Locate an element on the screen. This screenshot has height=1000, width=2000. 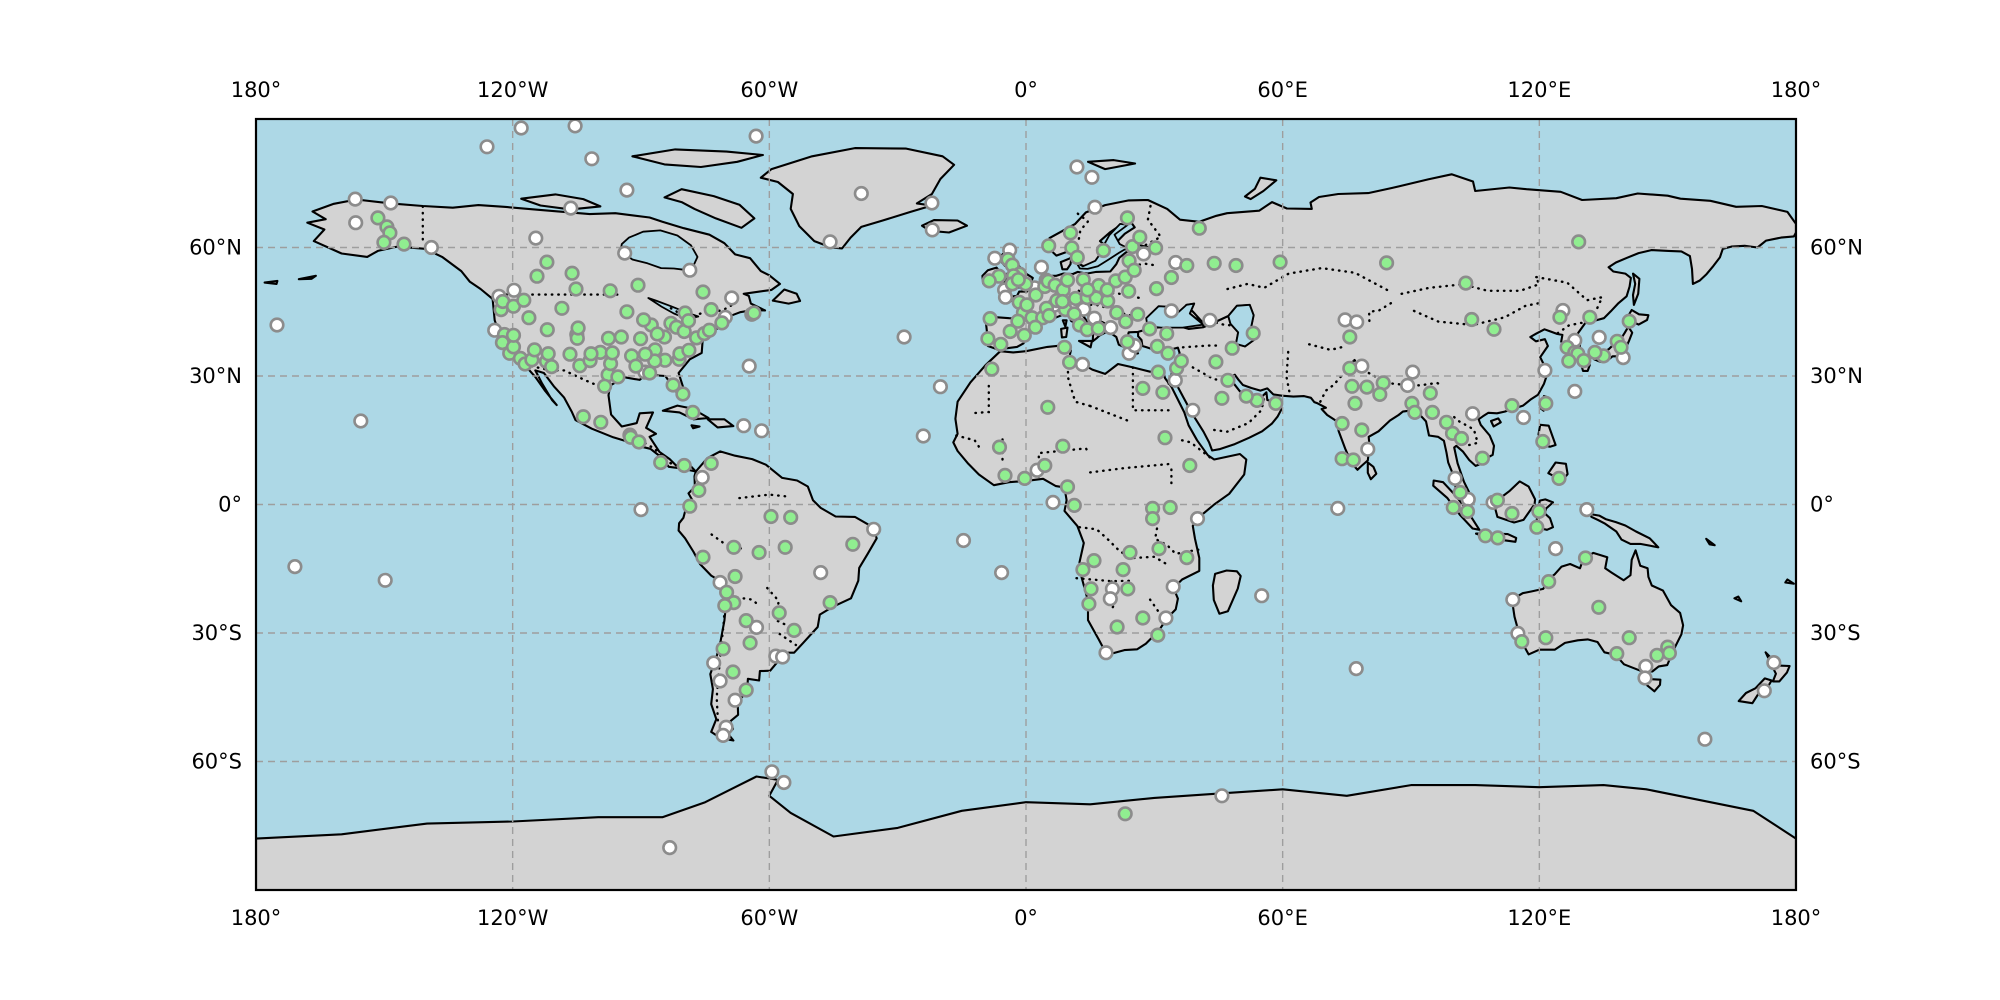
bottom-axis-label: 0° is located at coordinates (1026, 918).